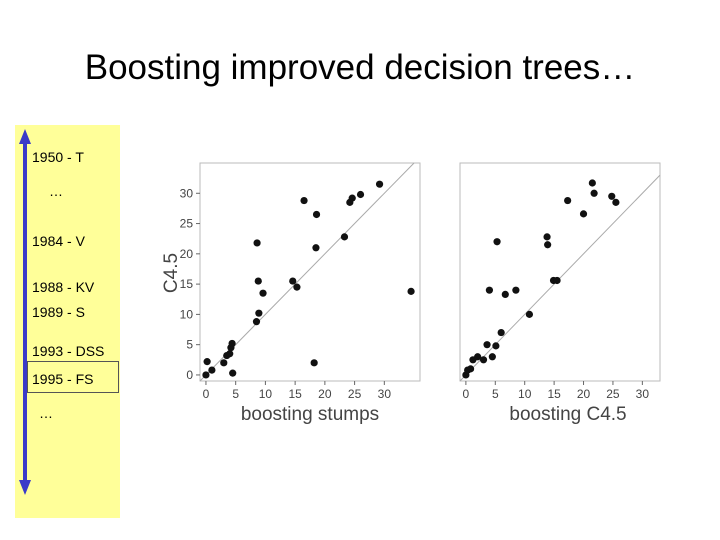 The image size is (720, 540). I want to click on left-xtick-label: 0, so click(206, 394).